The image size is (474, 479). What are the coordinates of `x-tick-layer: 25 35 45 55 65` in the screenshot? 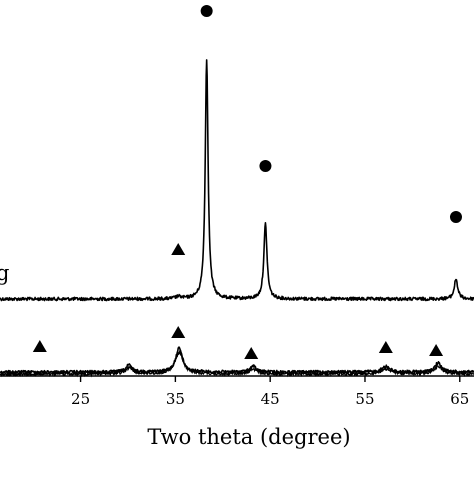 It's located at (270, 392).